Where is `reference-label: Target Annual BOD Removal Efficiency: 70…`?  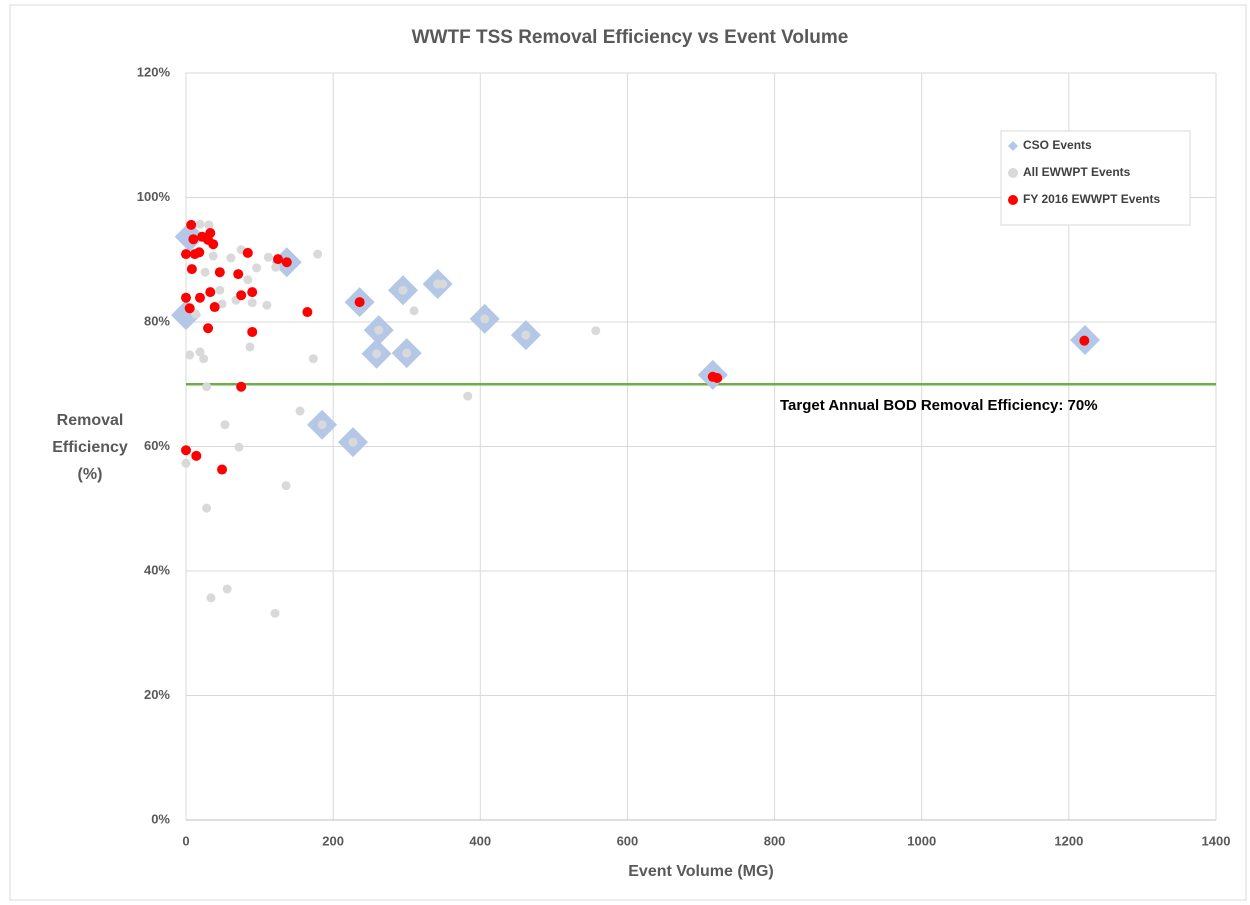 reference-label: Target Annual BOD Removal Efficiency: 70… is located at coordinates (939, 405).